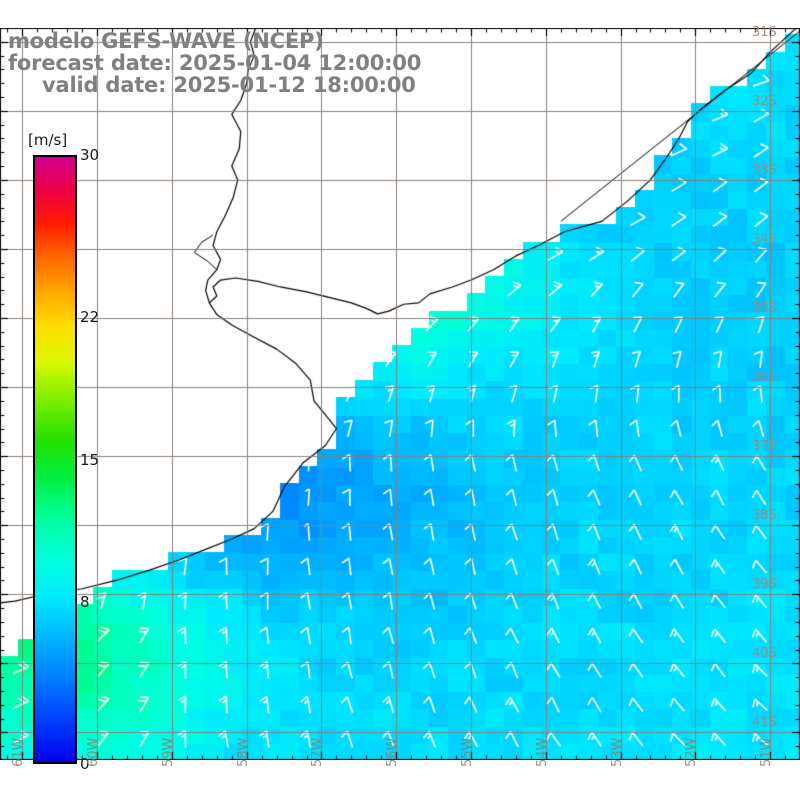  I want to click on lon-label-55W: 55W, so click(468, 752).